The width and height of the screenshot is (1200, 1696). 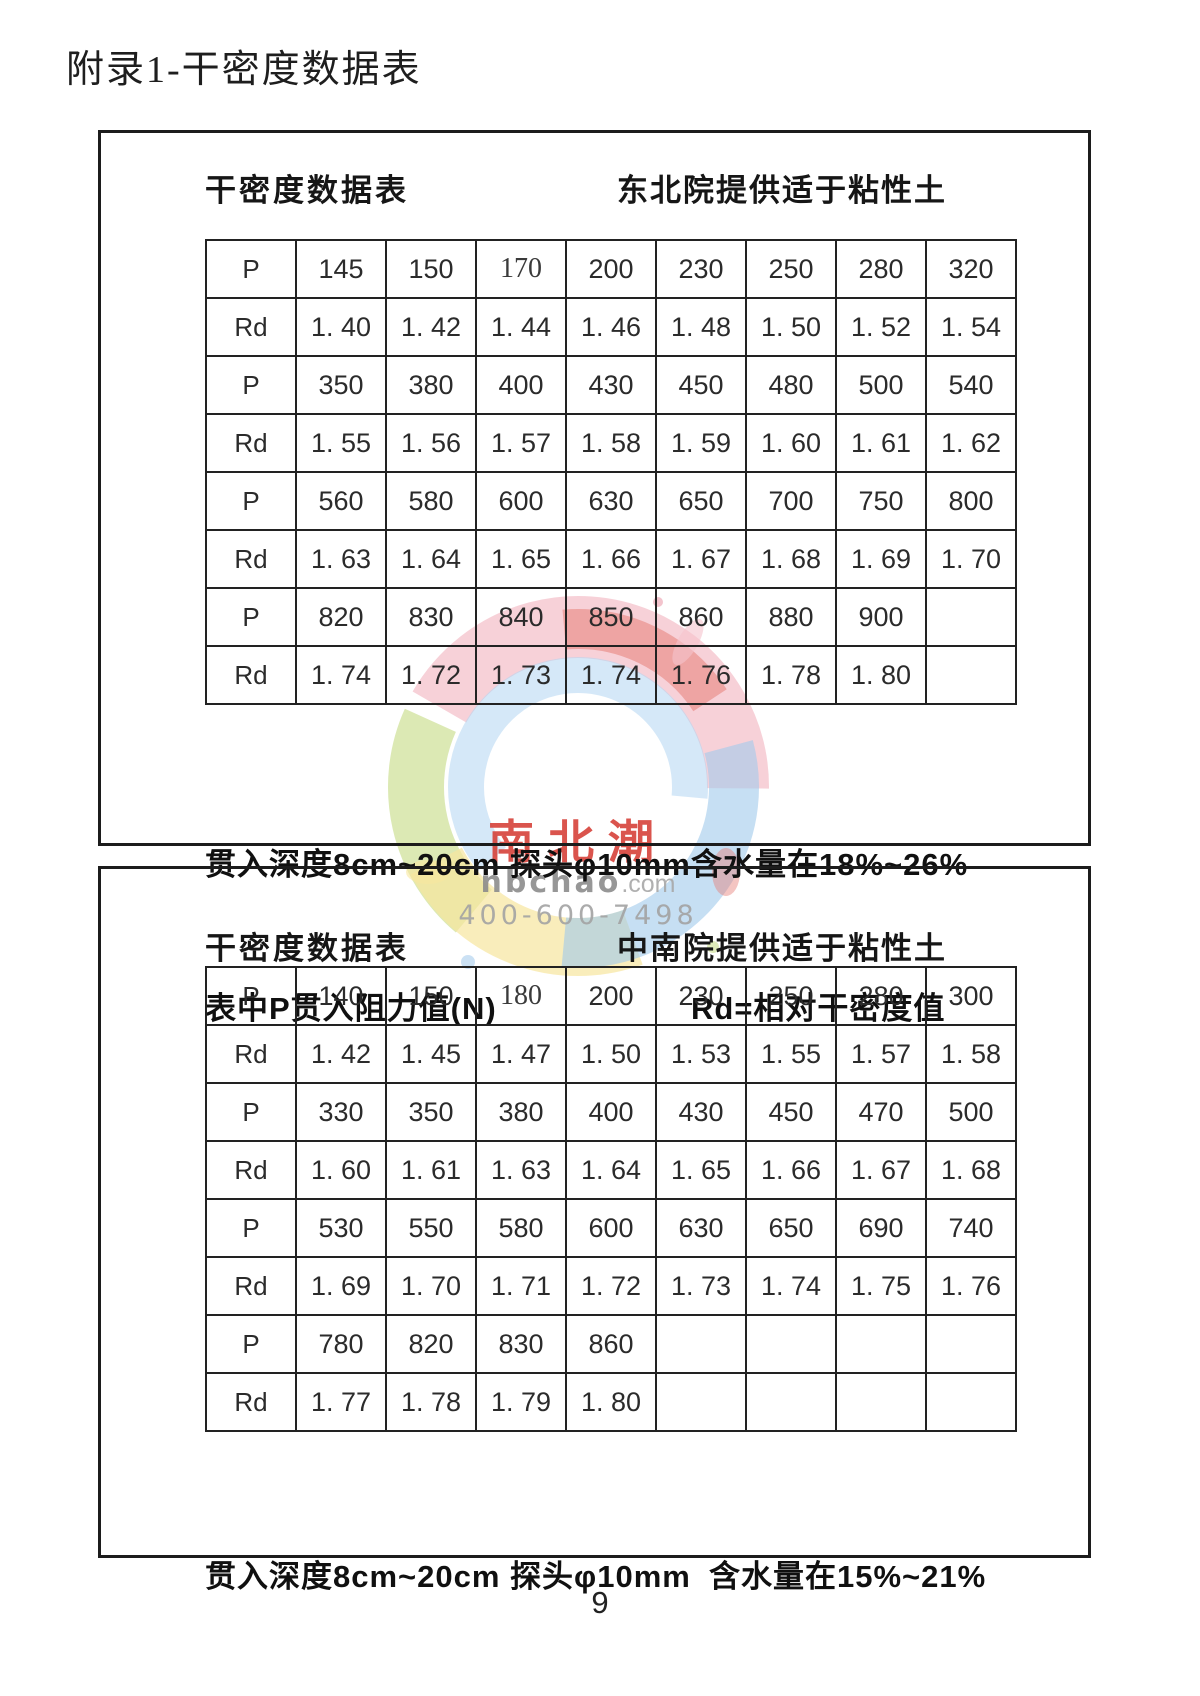 What do you see at coordinates (971, 1112) in the screenshot?
I see `data-cell: 500` at bounding box center [971, 1112].